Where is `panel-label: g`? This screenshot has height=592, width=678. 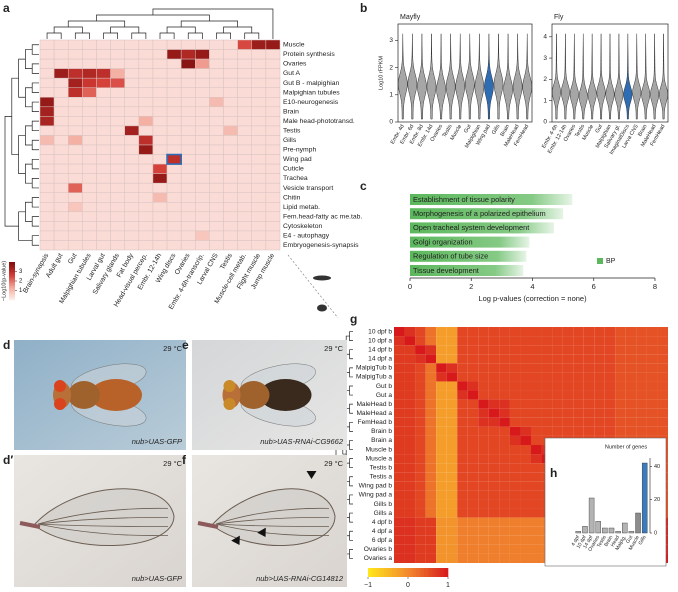
panel-label: g is located at coordinates (353, 319).